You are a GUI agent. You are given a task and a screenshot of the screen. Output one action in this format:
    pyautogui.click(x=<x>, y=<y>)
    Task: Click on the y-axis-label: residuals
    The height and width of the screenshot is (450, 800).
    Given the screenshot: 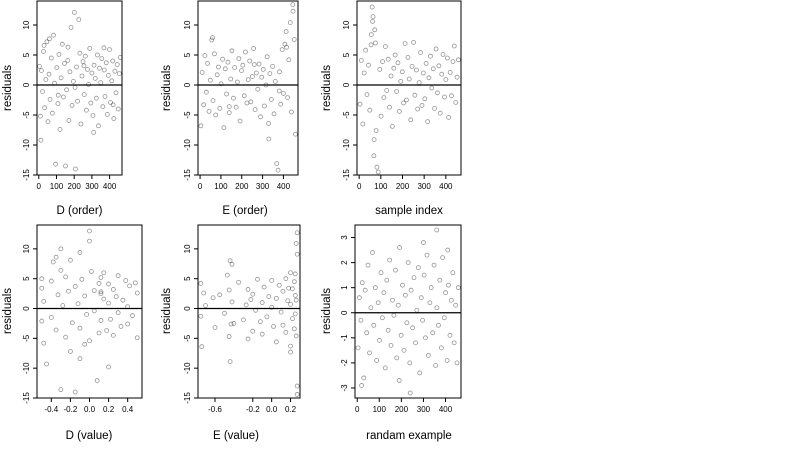 What is the action you would take?
    pyautogui.click(x=327, y=311)
    